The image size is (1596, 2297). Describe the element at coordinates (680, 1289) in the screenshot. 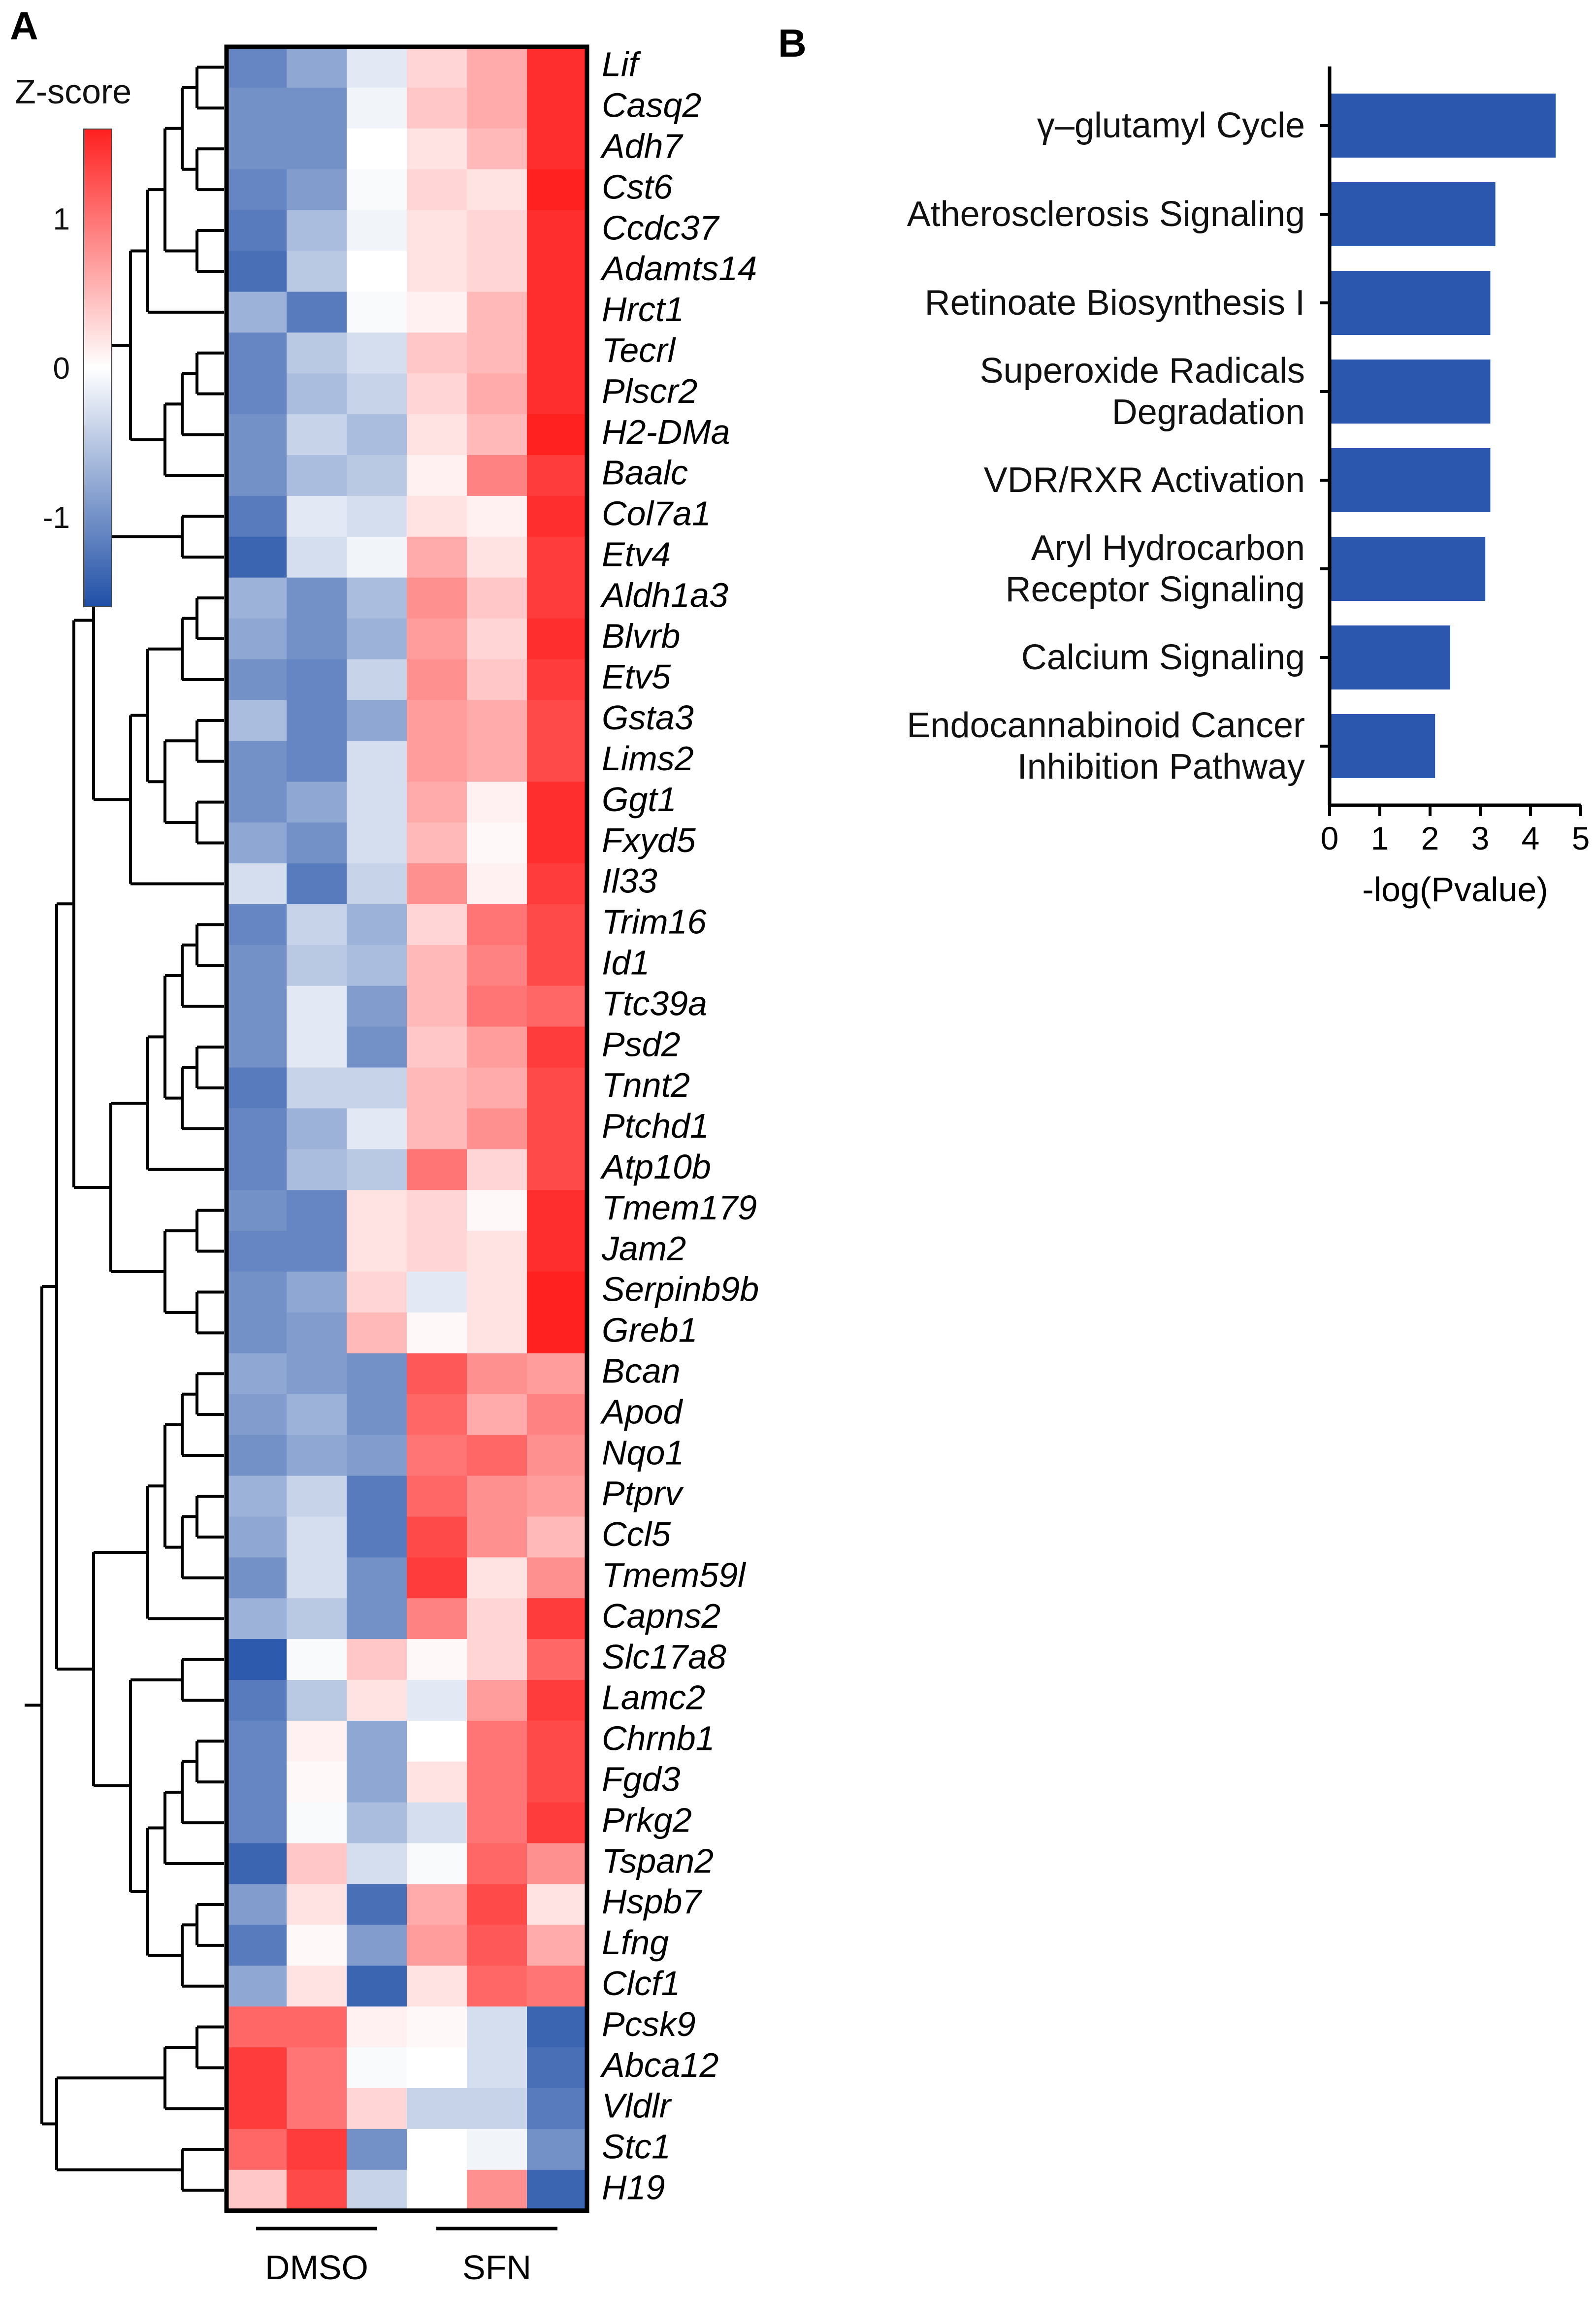

I see `gene-label: Serpinb9b` at that location.